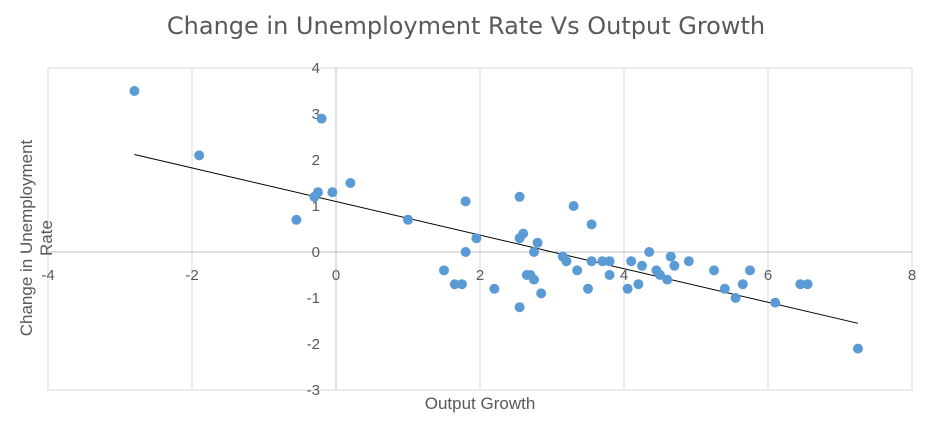 This screenshot has width=932, height=427. Describe the element at coordinates (480, 403) in the screenshot. I see `x-axis-label: Output Growth` at that location.